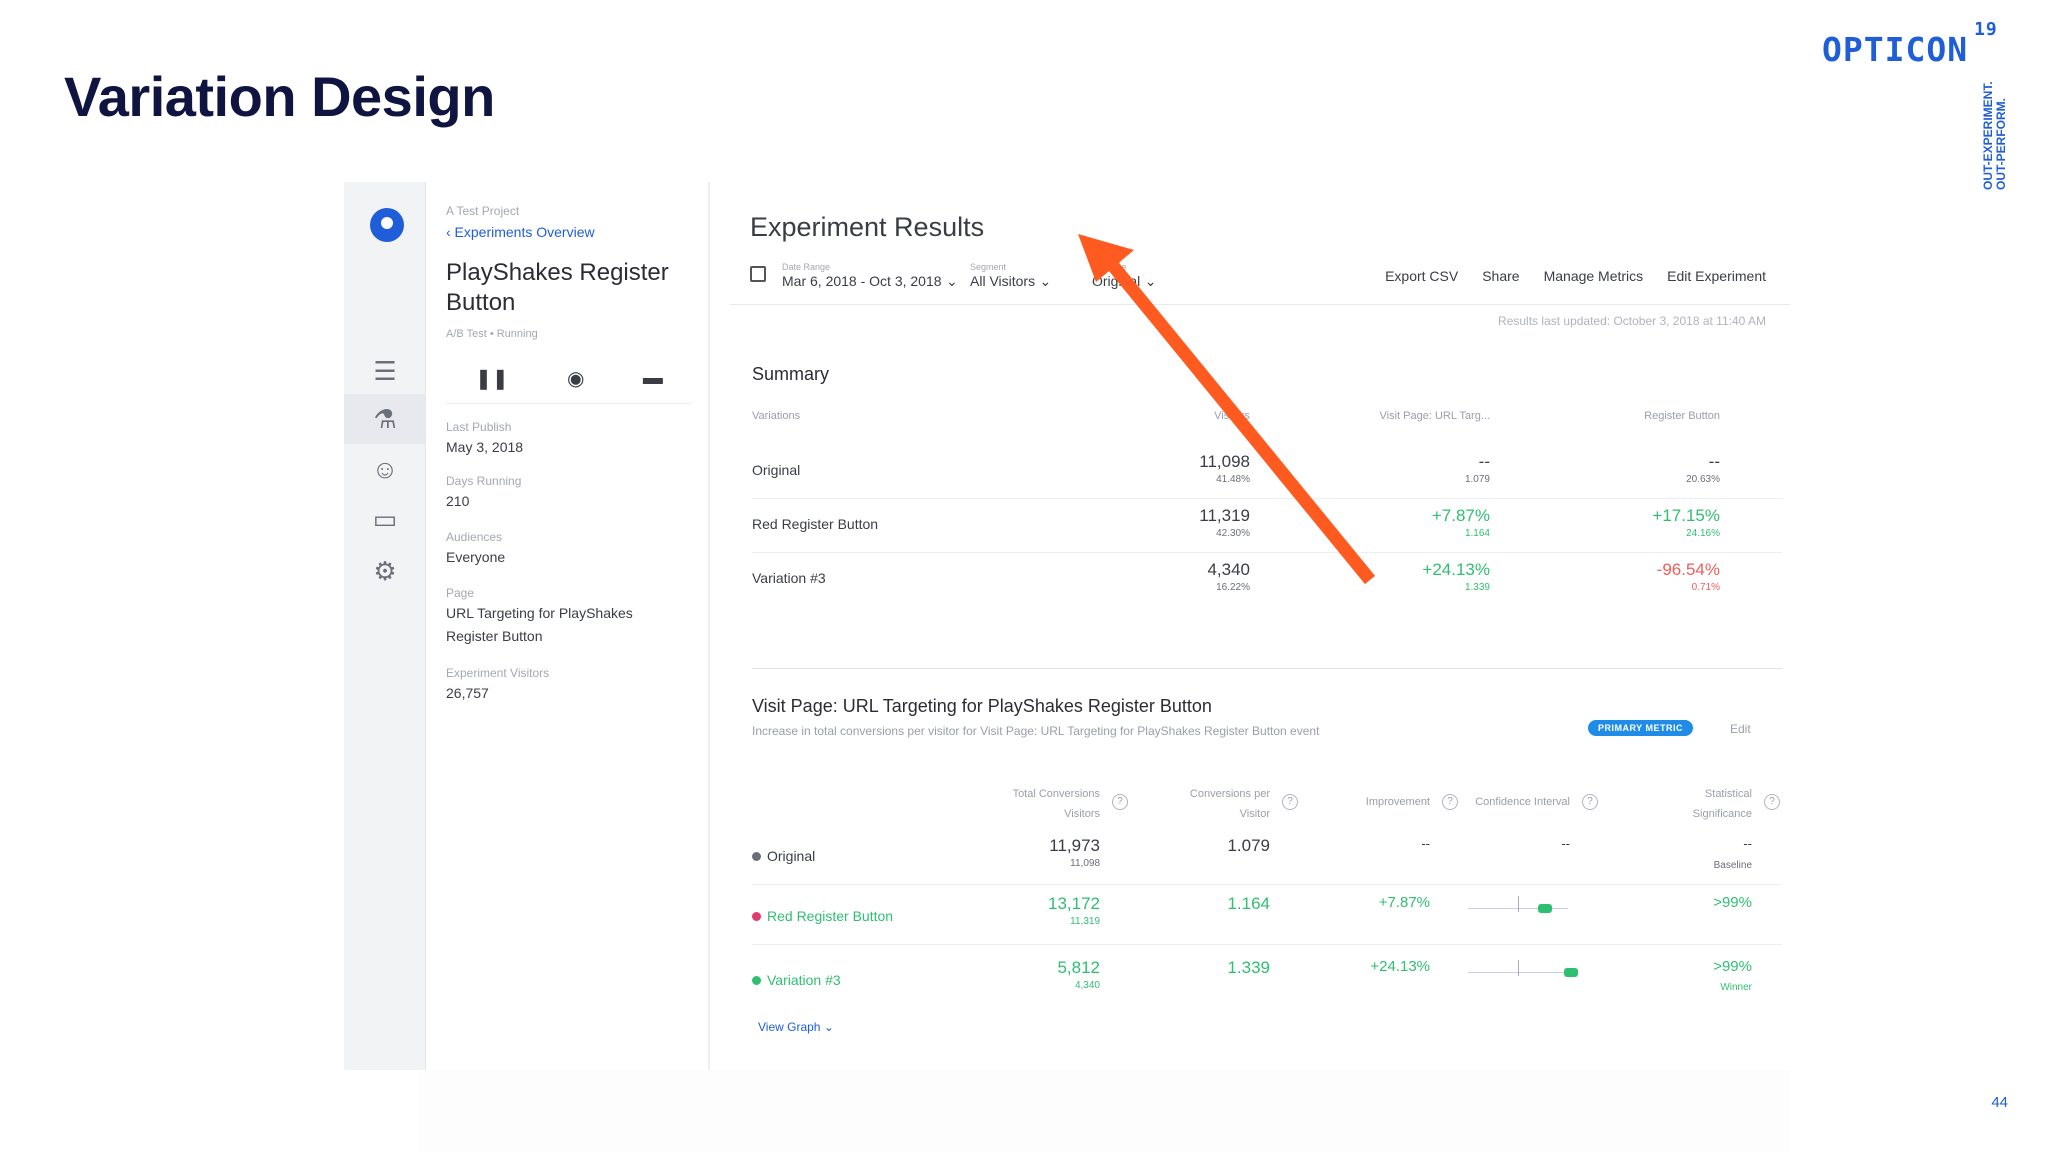  Describe the element at coordinates (1074, 903) in the screenshot. I see `total-conversions: 13,172` at that location.